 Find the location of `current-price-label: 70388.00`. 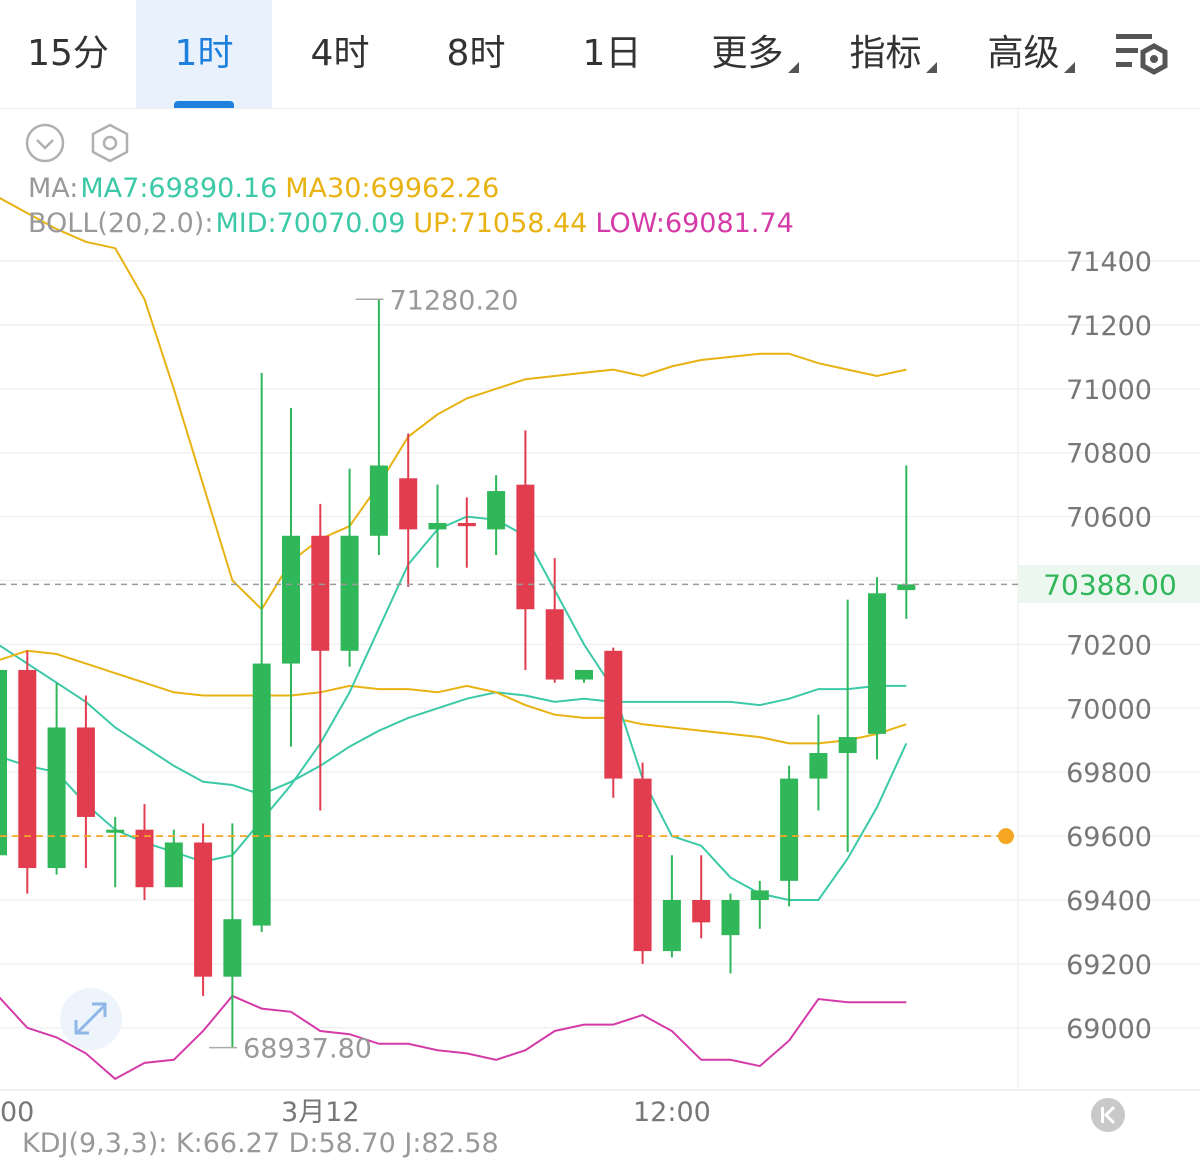

current-price-label: 70388.00 is located at coordinates (1110, 584).